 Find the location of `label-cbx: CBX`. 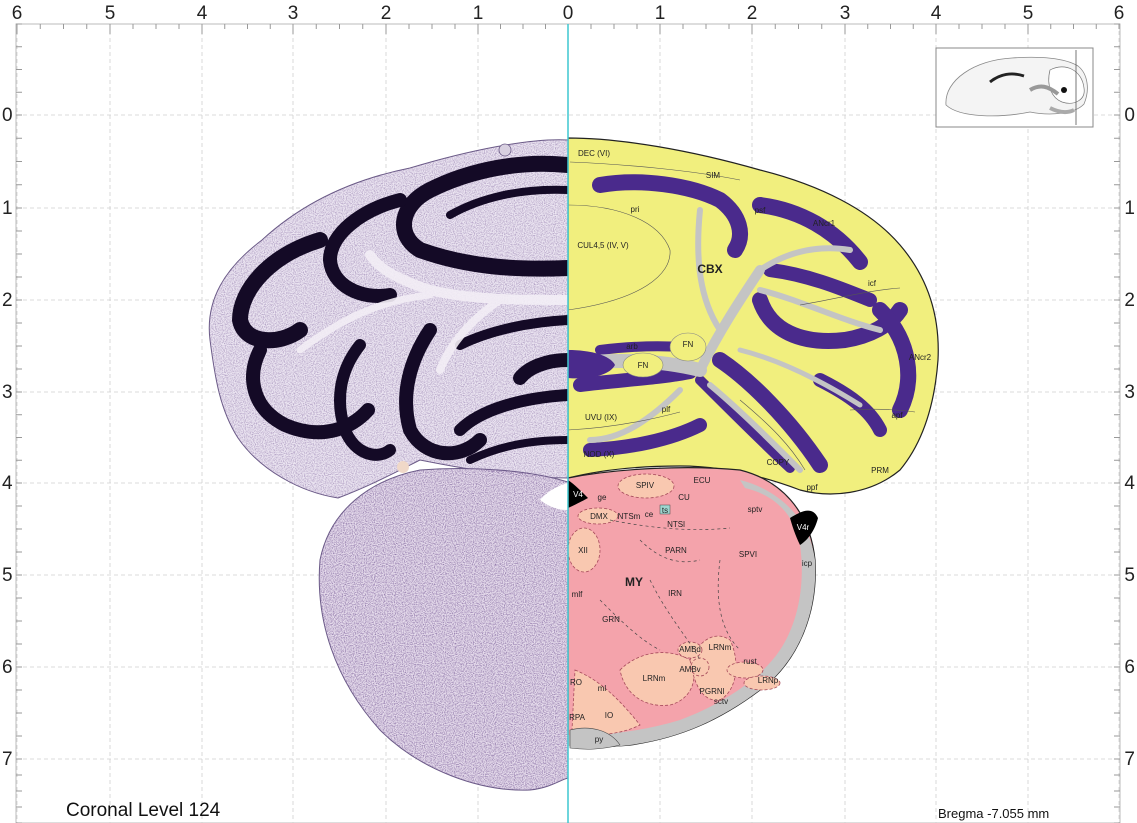

label-cbx: CBX is located at coordinates (709, 269).